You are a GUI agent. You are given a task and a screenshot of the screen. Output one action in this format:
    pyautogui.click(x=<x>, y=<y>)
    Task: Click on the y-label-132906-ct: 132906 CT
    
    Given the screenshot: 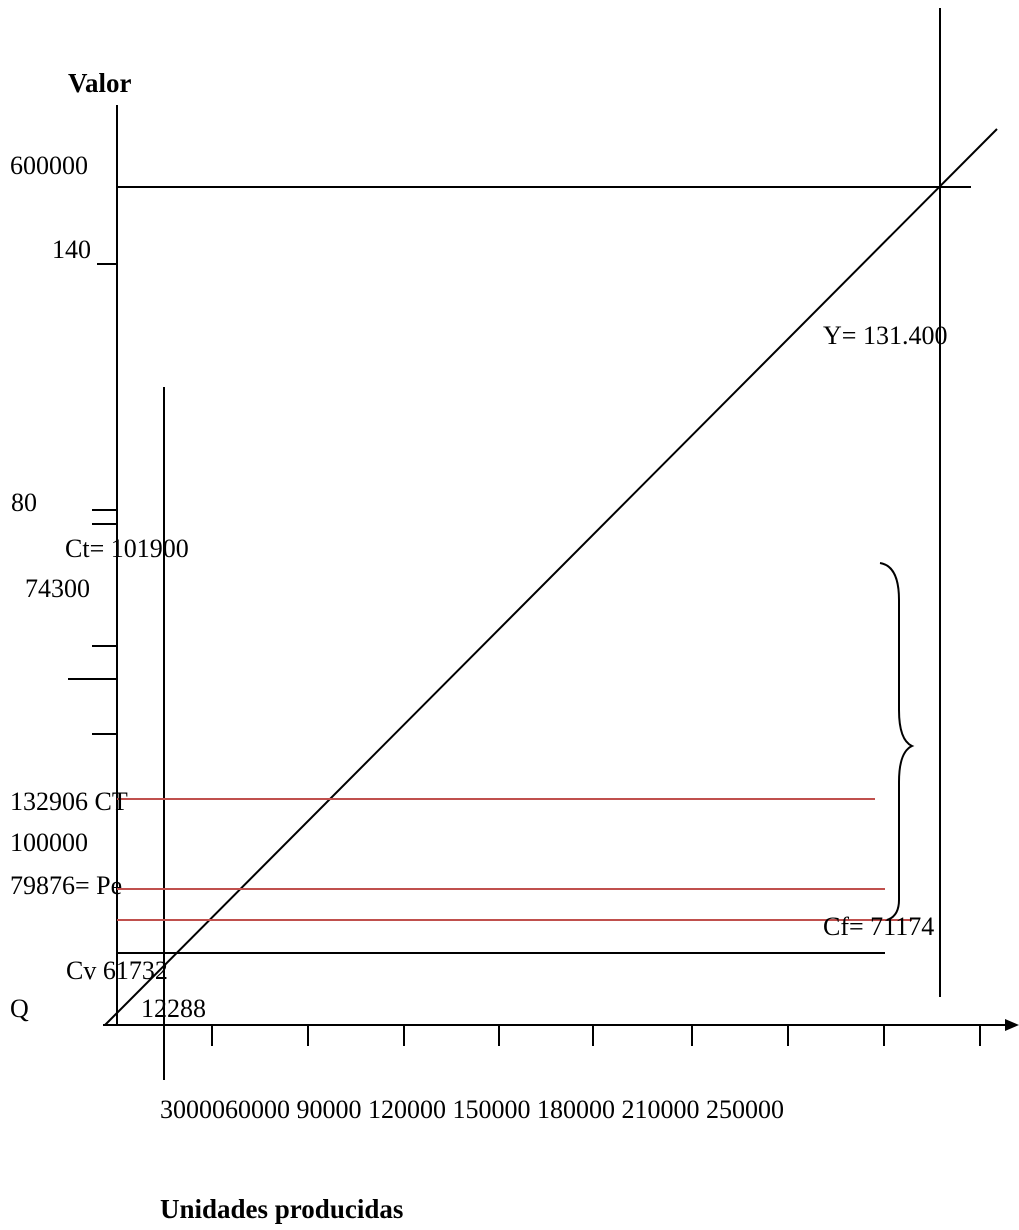 What is the action you would take?
    pyautogui.click(x=69, y=801)
    